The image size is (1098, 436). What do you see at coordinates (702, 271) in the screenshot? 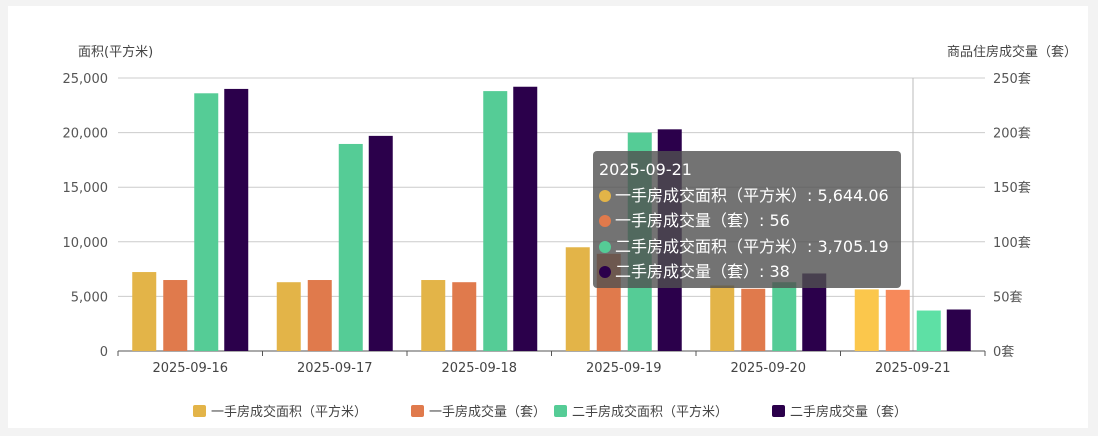
I see `tooltip-row: 二手房成交量（套）: 38` at bounding box center [702, 271].